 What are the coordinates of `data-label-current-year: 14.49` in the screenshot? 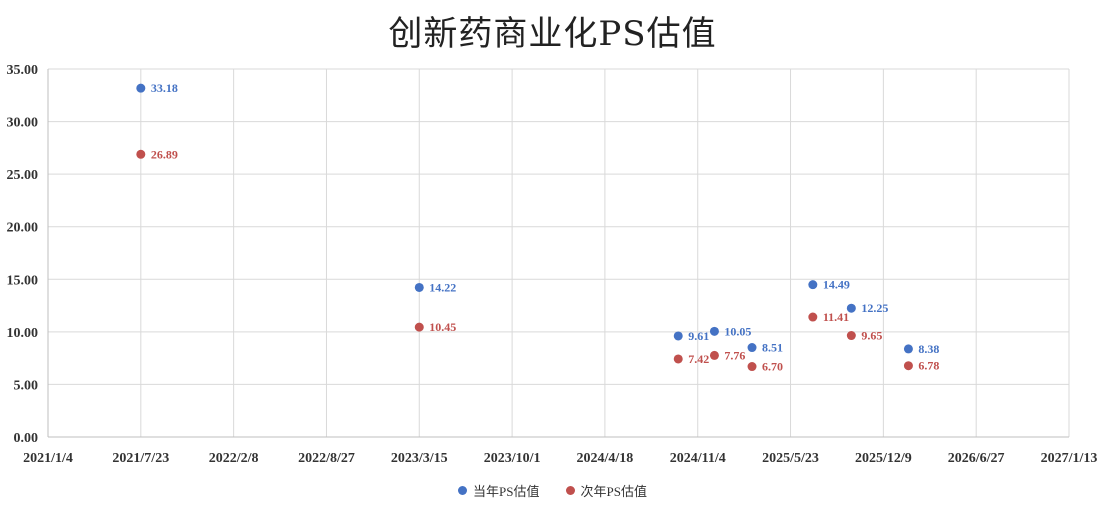 It's located at (836, 285).